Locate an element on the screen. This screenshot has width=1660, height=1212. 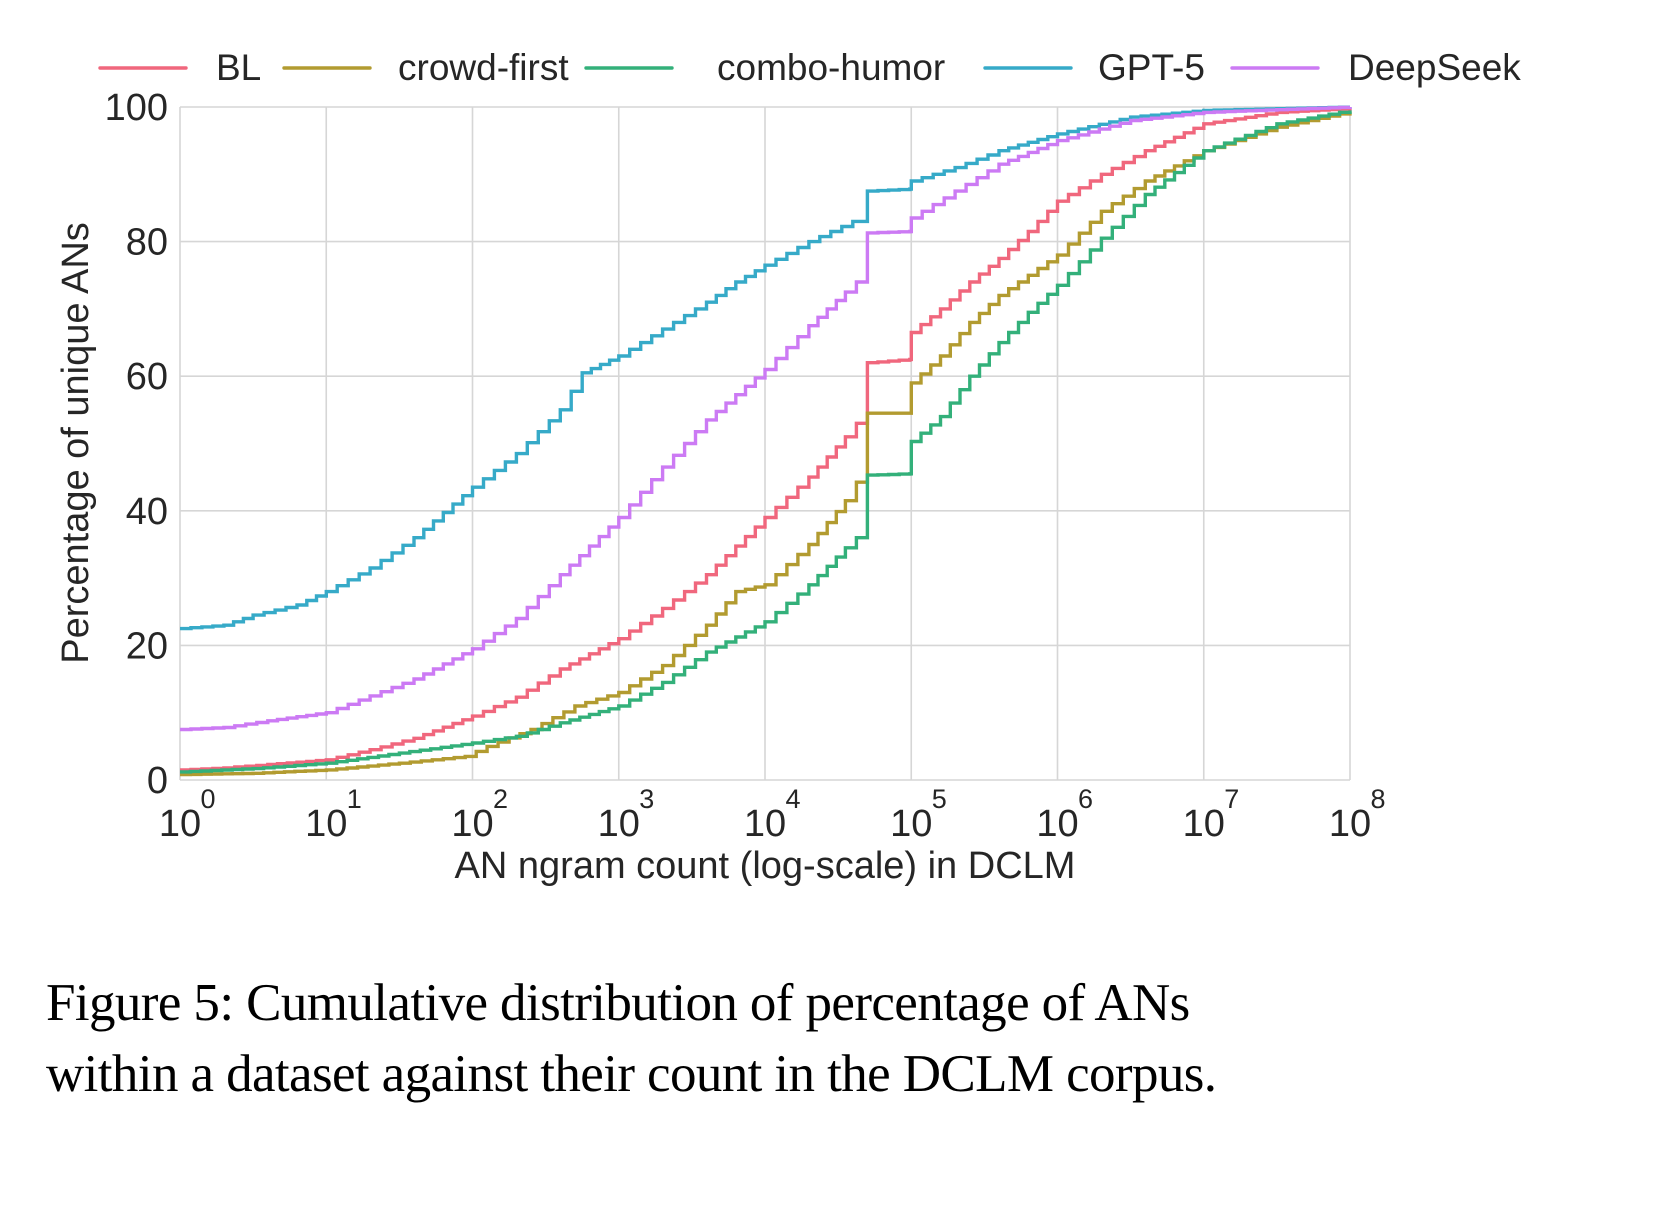
x-tick-label: 10⁷ is located at coordinates (1211, 814).